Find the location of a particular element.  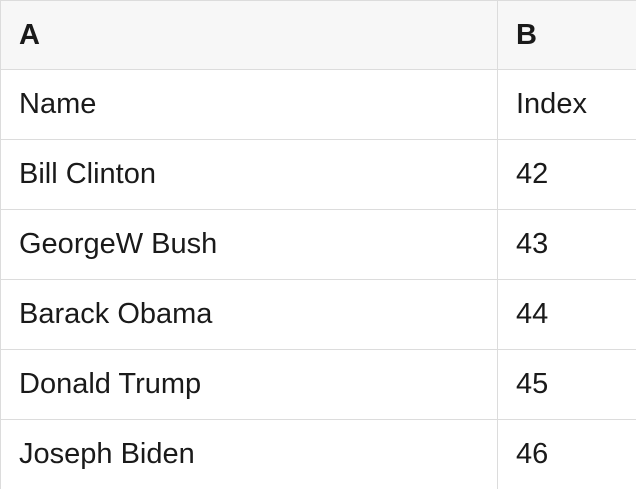

table-row: Name Index is located at coordinates (318, 105).